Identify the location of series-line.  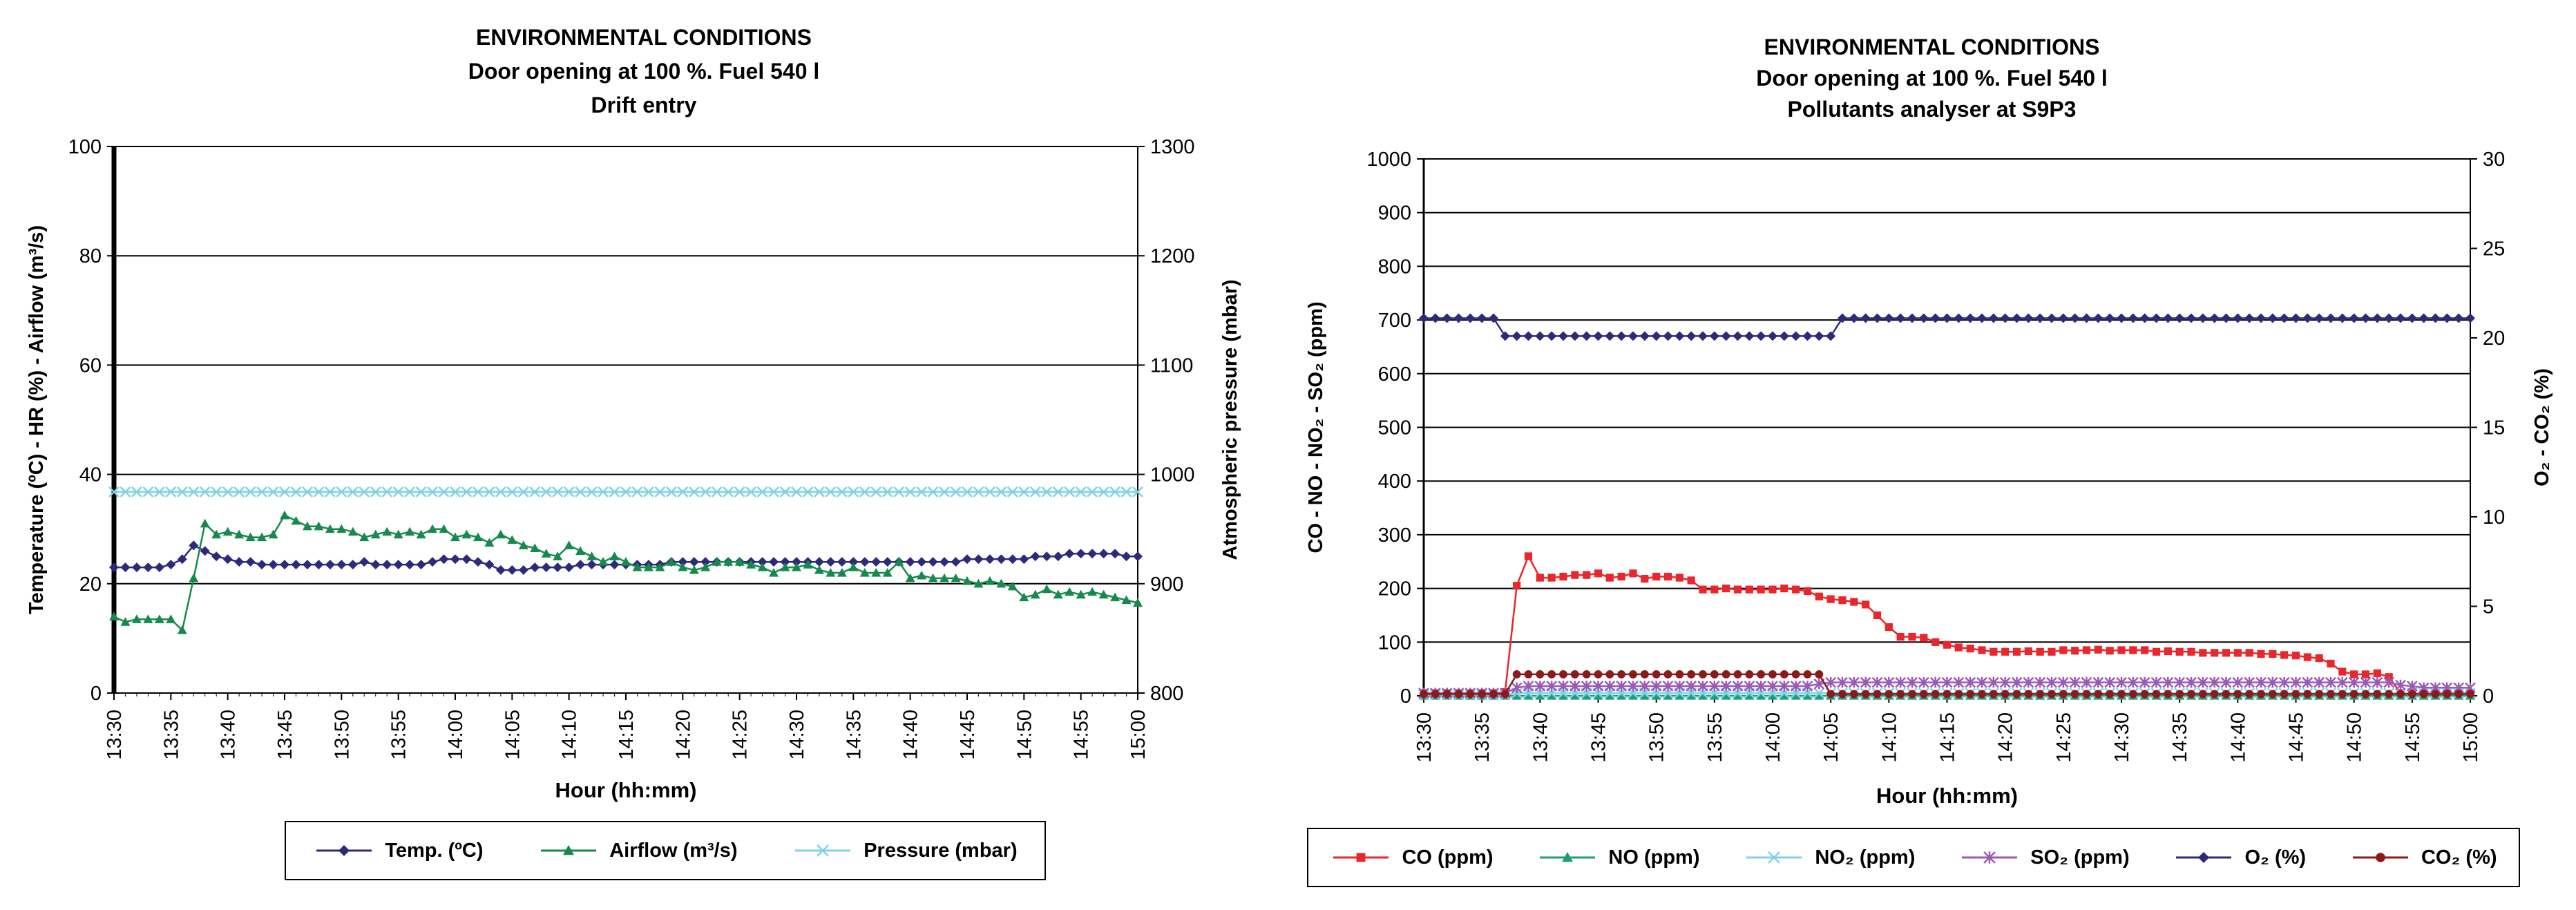
(1947, 694).